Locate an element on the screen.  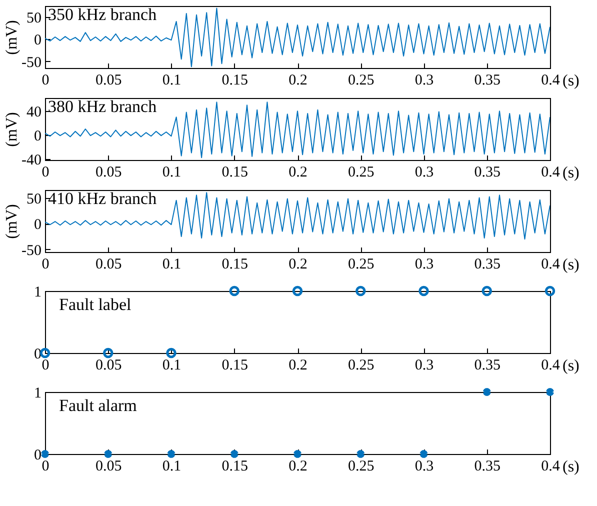
y-tick-label: -40 is located at coordinates (32, 160).